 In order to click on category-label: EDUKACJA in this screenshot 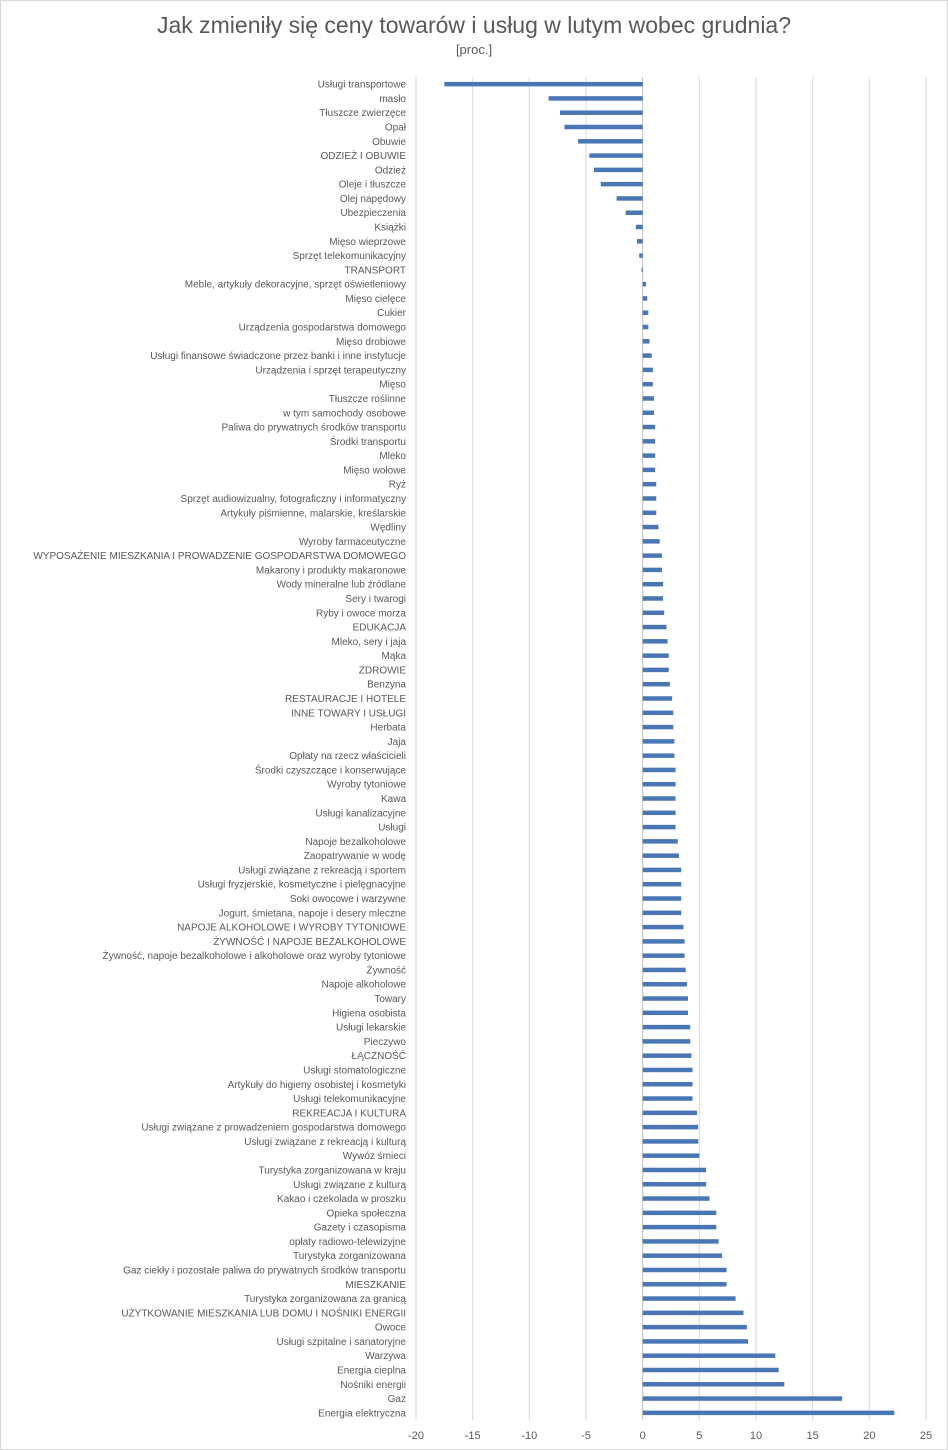, I will do `click(380, 628)`.